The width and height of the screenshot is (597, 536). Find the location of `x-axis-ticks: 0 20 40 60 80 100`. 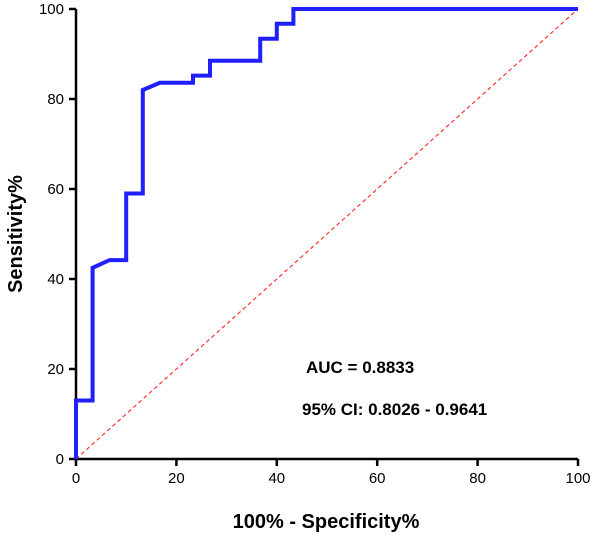

x-axis-ticks: 0 20 40 60 80 100 is located at coordinates (331, 473).